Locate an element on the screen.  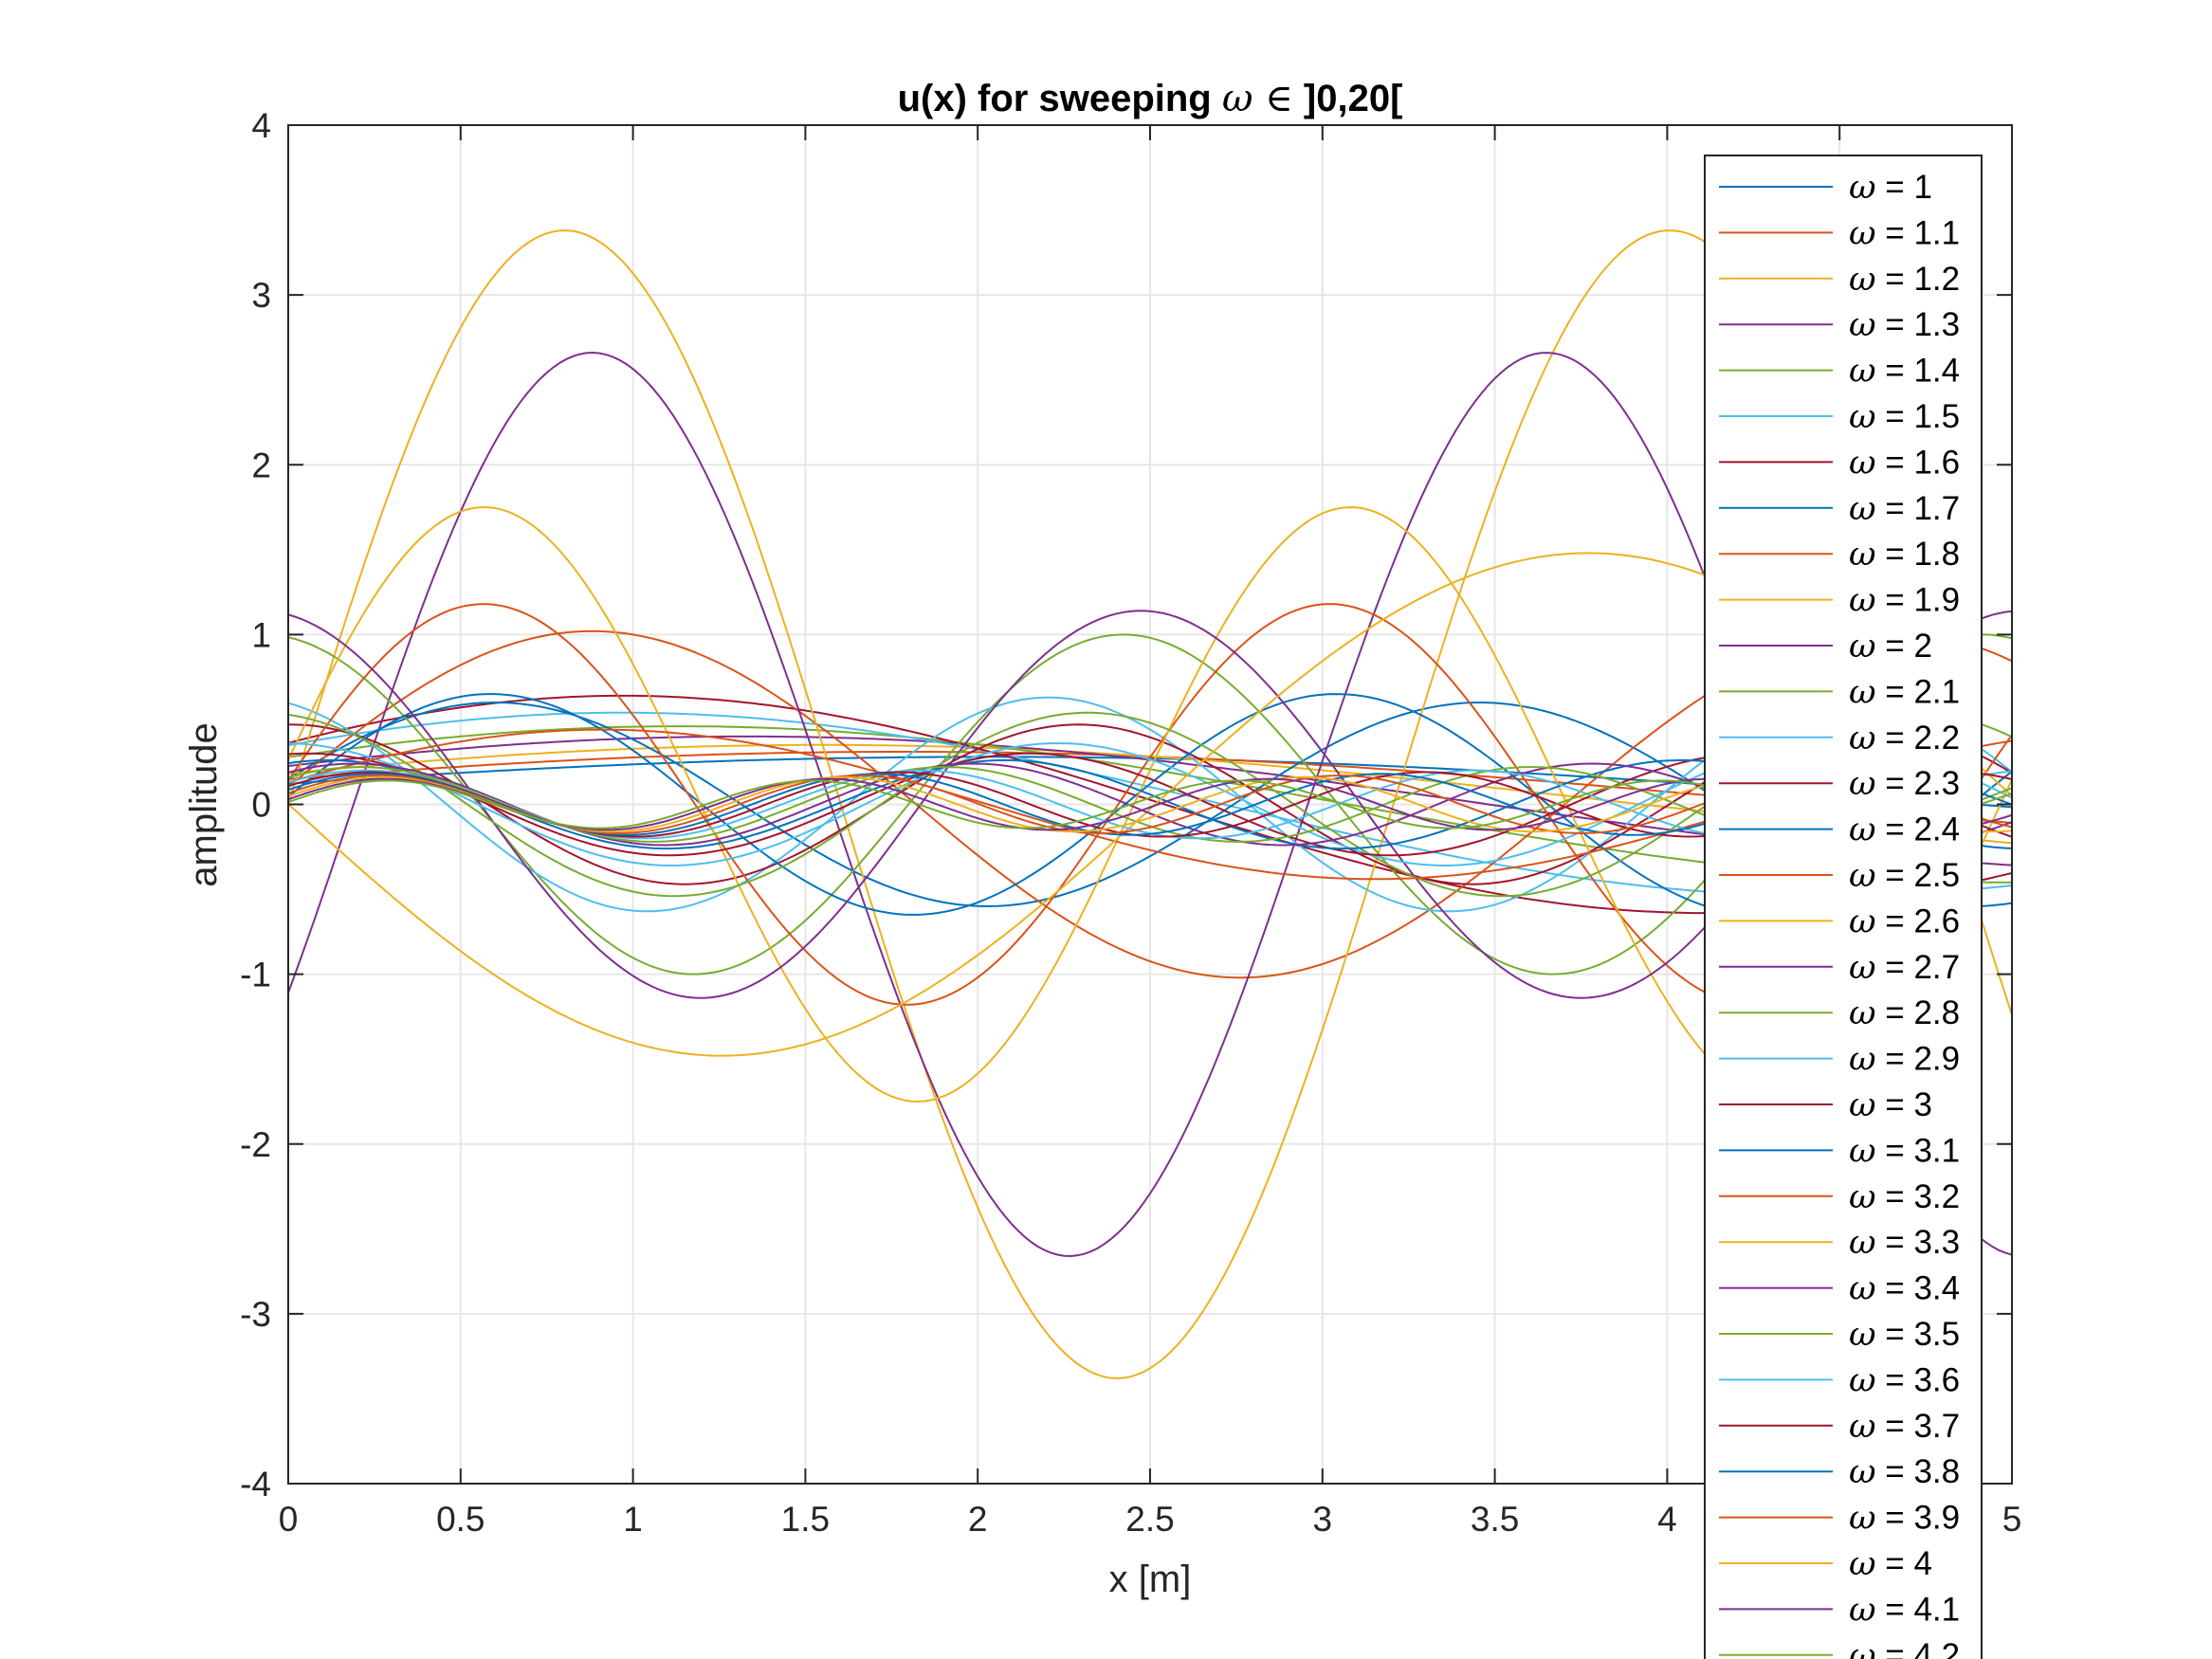
legend-entry: ω = 3.4 is located at coordinates (1904, 1289).